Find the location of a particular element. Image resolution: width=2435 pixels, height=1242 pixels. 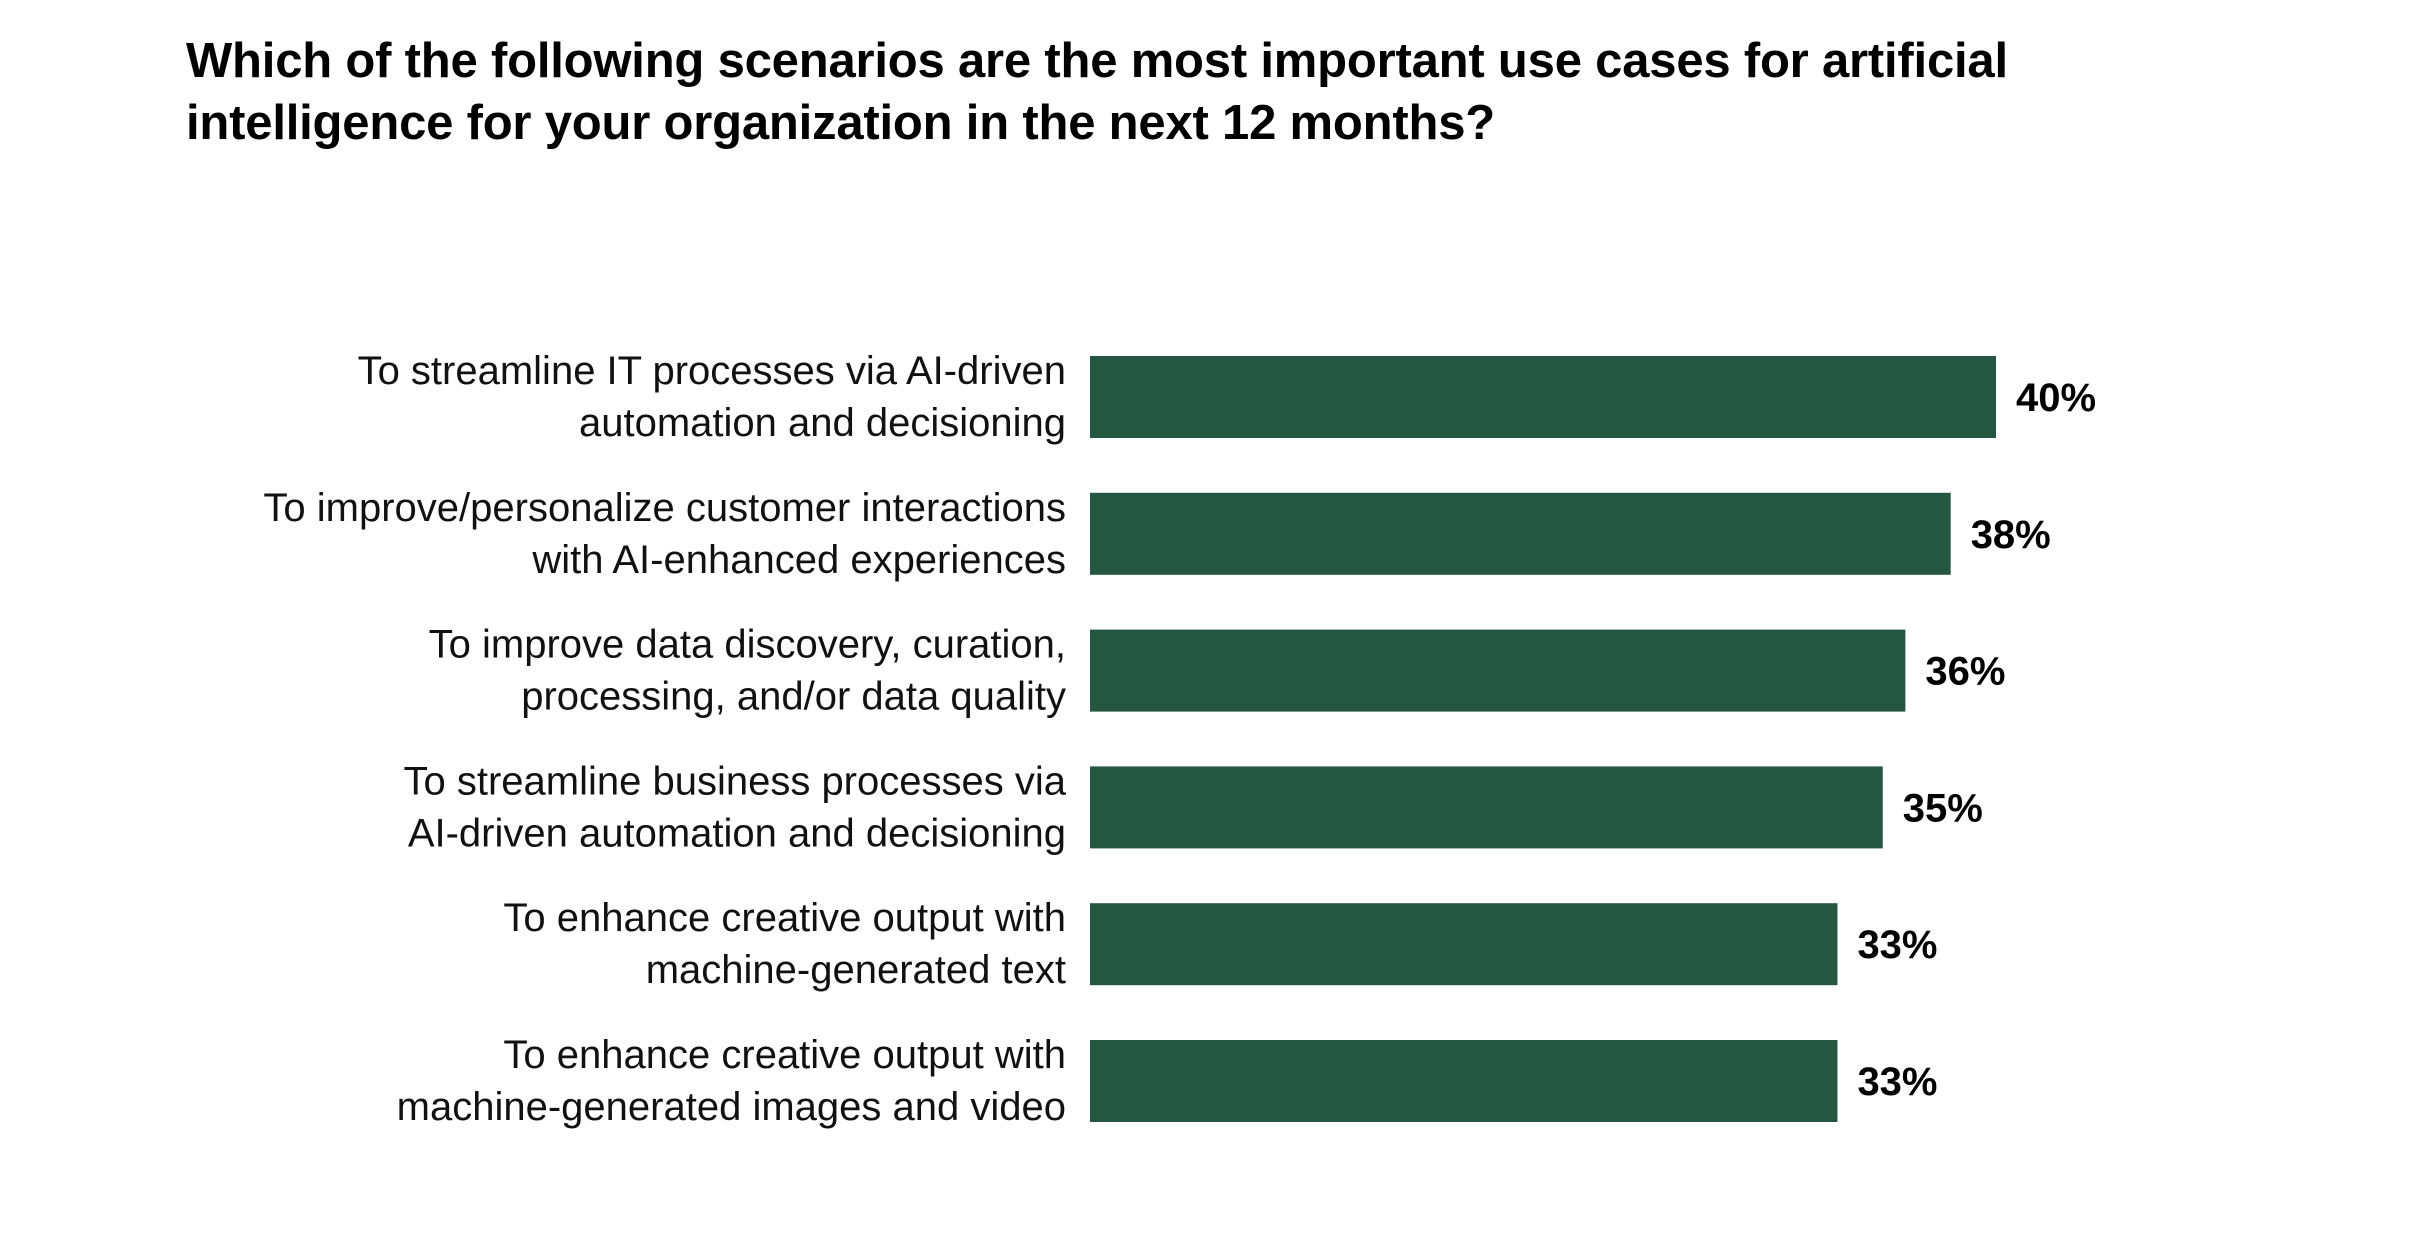

category-label-5-line-1: To enhance creative output with is located at coordinates (784, 918).